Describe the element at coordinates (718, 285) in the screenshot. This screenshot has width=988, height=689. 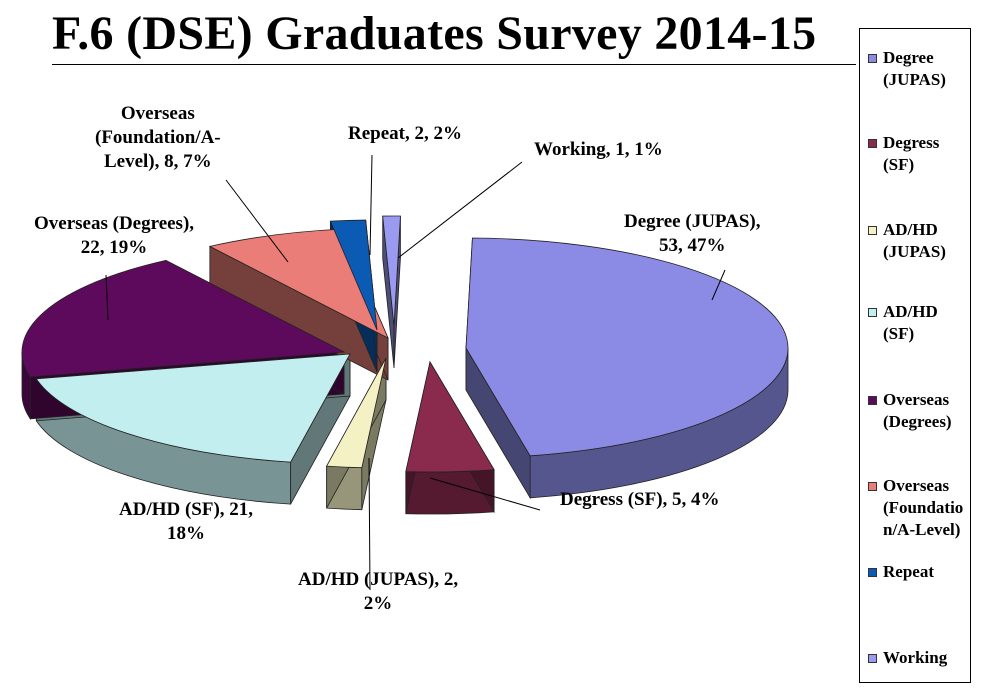
I see `leader-line-degree-jupas` at that location.